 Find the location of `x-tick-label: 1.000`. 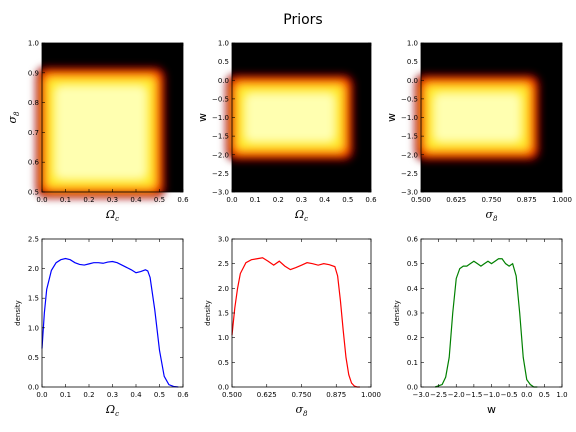

x-tick-label: 1.000 is located at coordinates (562, 200).